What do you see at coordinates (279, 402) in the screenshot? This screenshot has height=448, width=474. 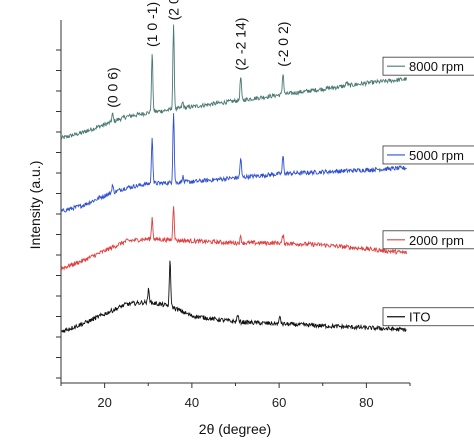 I see `x-tick-label-60: 60` at bounding box center [279, 402].